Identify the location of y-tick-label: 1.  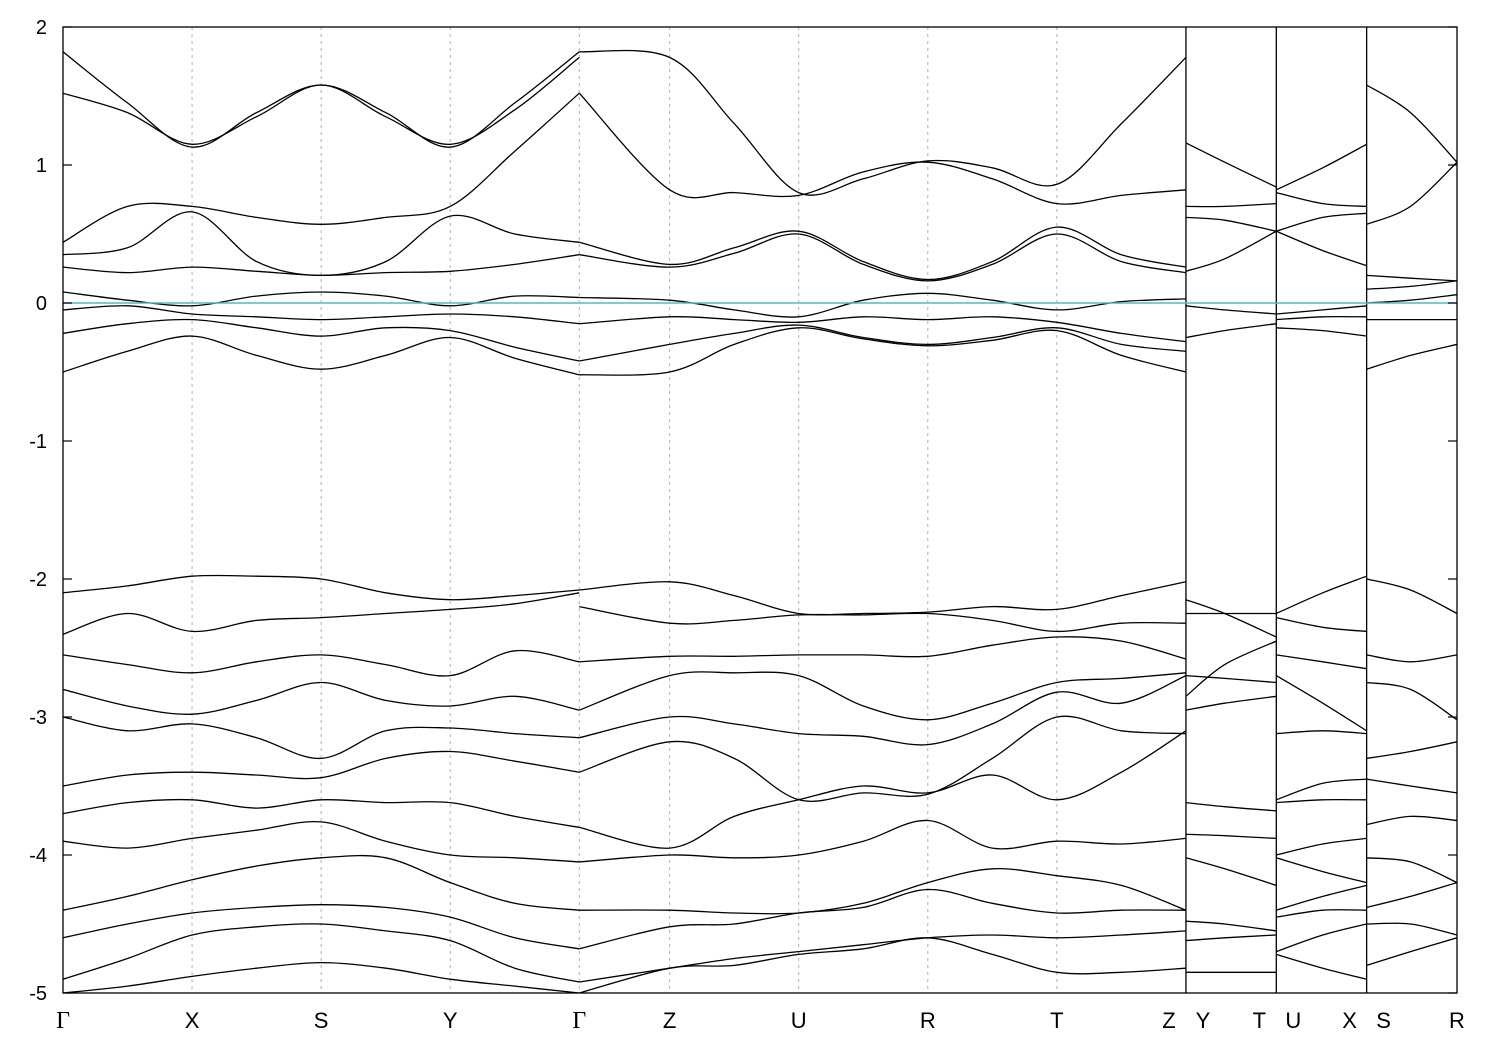
(41, 166).